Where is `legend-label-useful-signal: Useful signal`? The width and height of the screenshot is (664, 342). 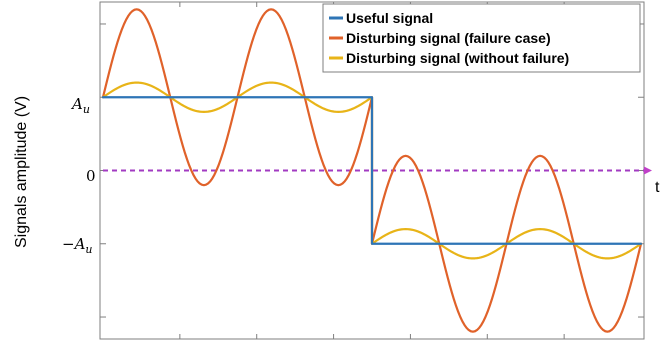 legend-label-useful-signal: Useful signal is located at coordinates (389, 18).